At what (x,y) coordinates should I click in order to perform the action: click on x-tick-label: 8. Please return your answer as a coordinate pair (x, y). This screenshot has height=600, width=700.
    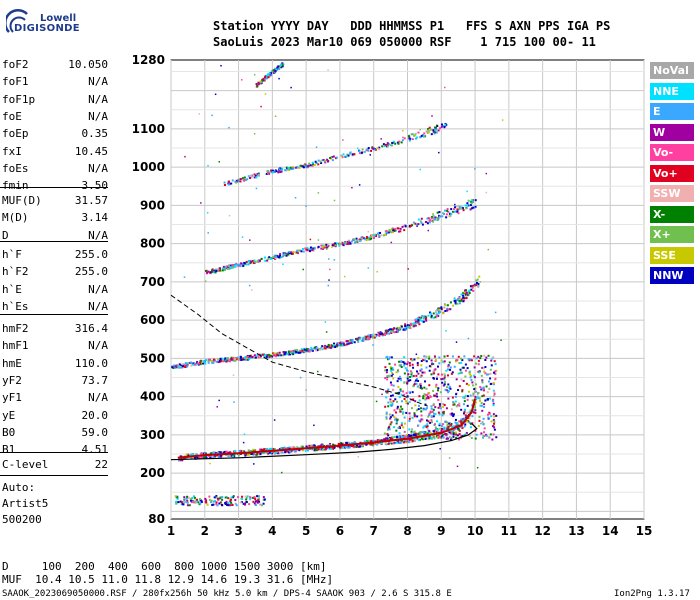
    Looking at the image, I should click on (407, 531).